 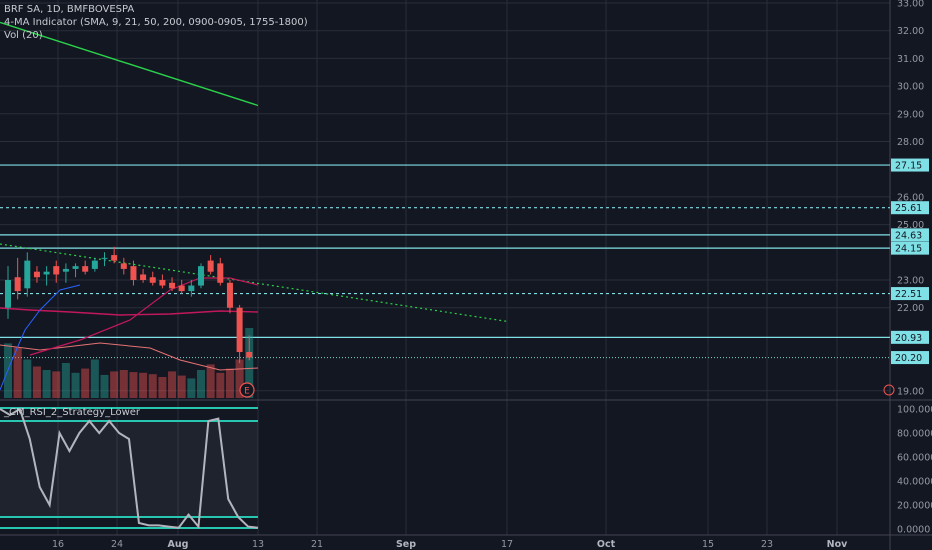 What do you see at coordinates (406, 544) in the screenshot?
I see `time-tick-label: Sep` at bounding box center [406, 544].